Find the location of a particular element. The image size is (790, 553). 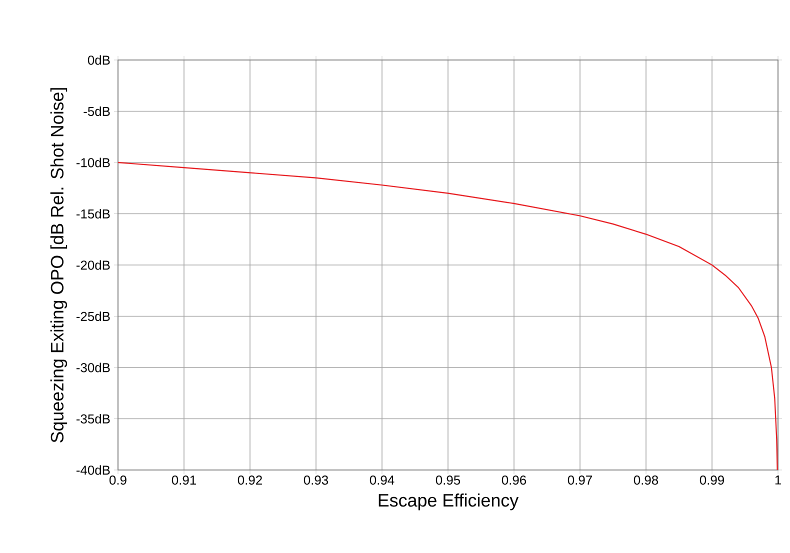

x-axis-title: Escape Efficiency is located at coordinates (448, 502).